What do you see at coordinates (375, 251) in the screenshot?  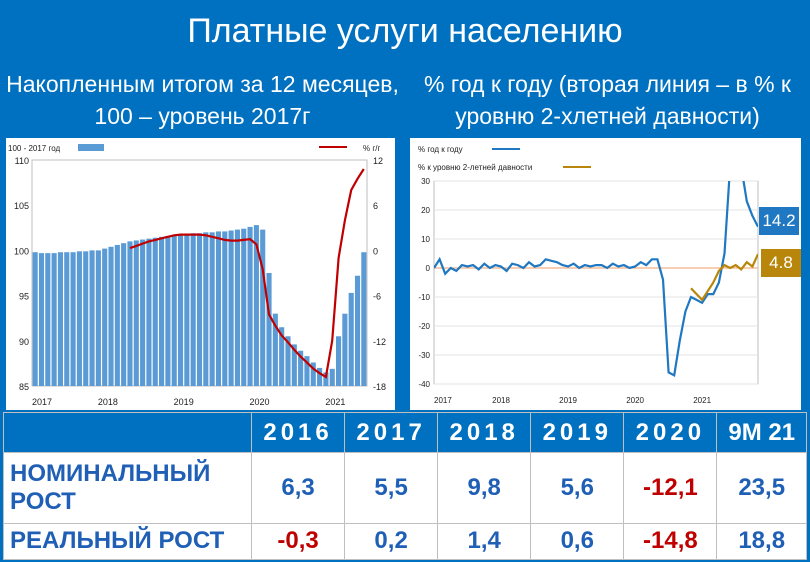 I see `y-right-tick-label: 0` at bounding box center [375, 251].